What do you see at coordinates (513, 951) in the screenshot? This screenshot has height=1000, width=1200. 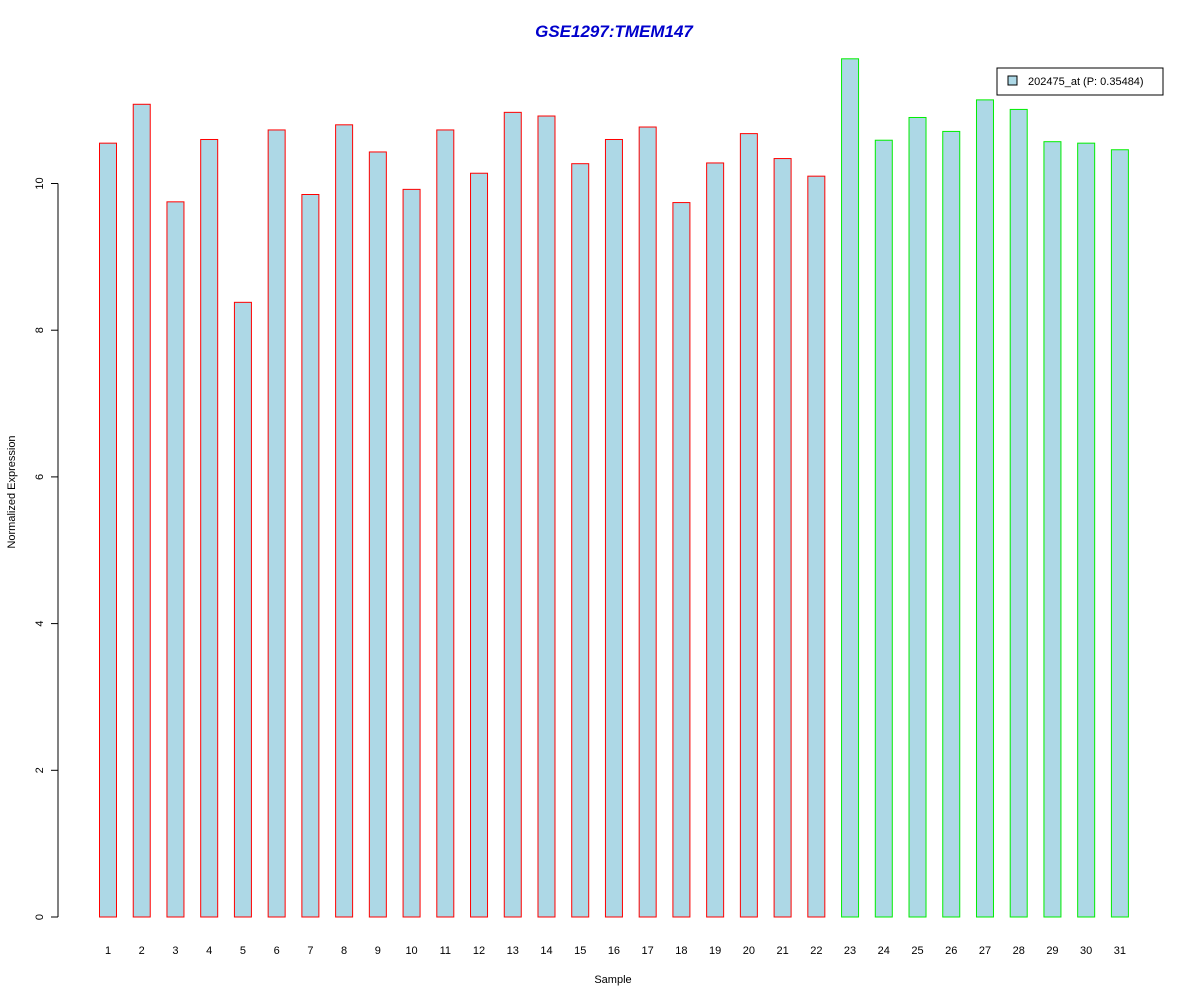 I see `x-tick-label: 13` at bounding box center [513, 951].